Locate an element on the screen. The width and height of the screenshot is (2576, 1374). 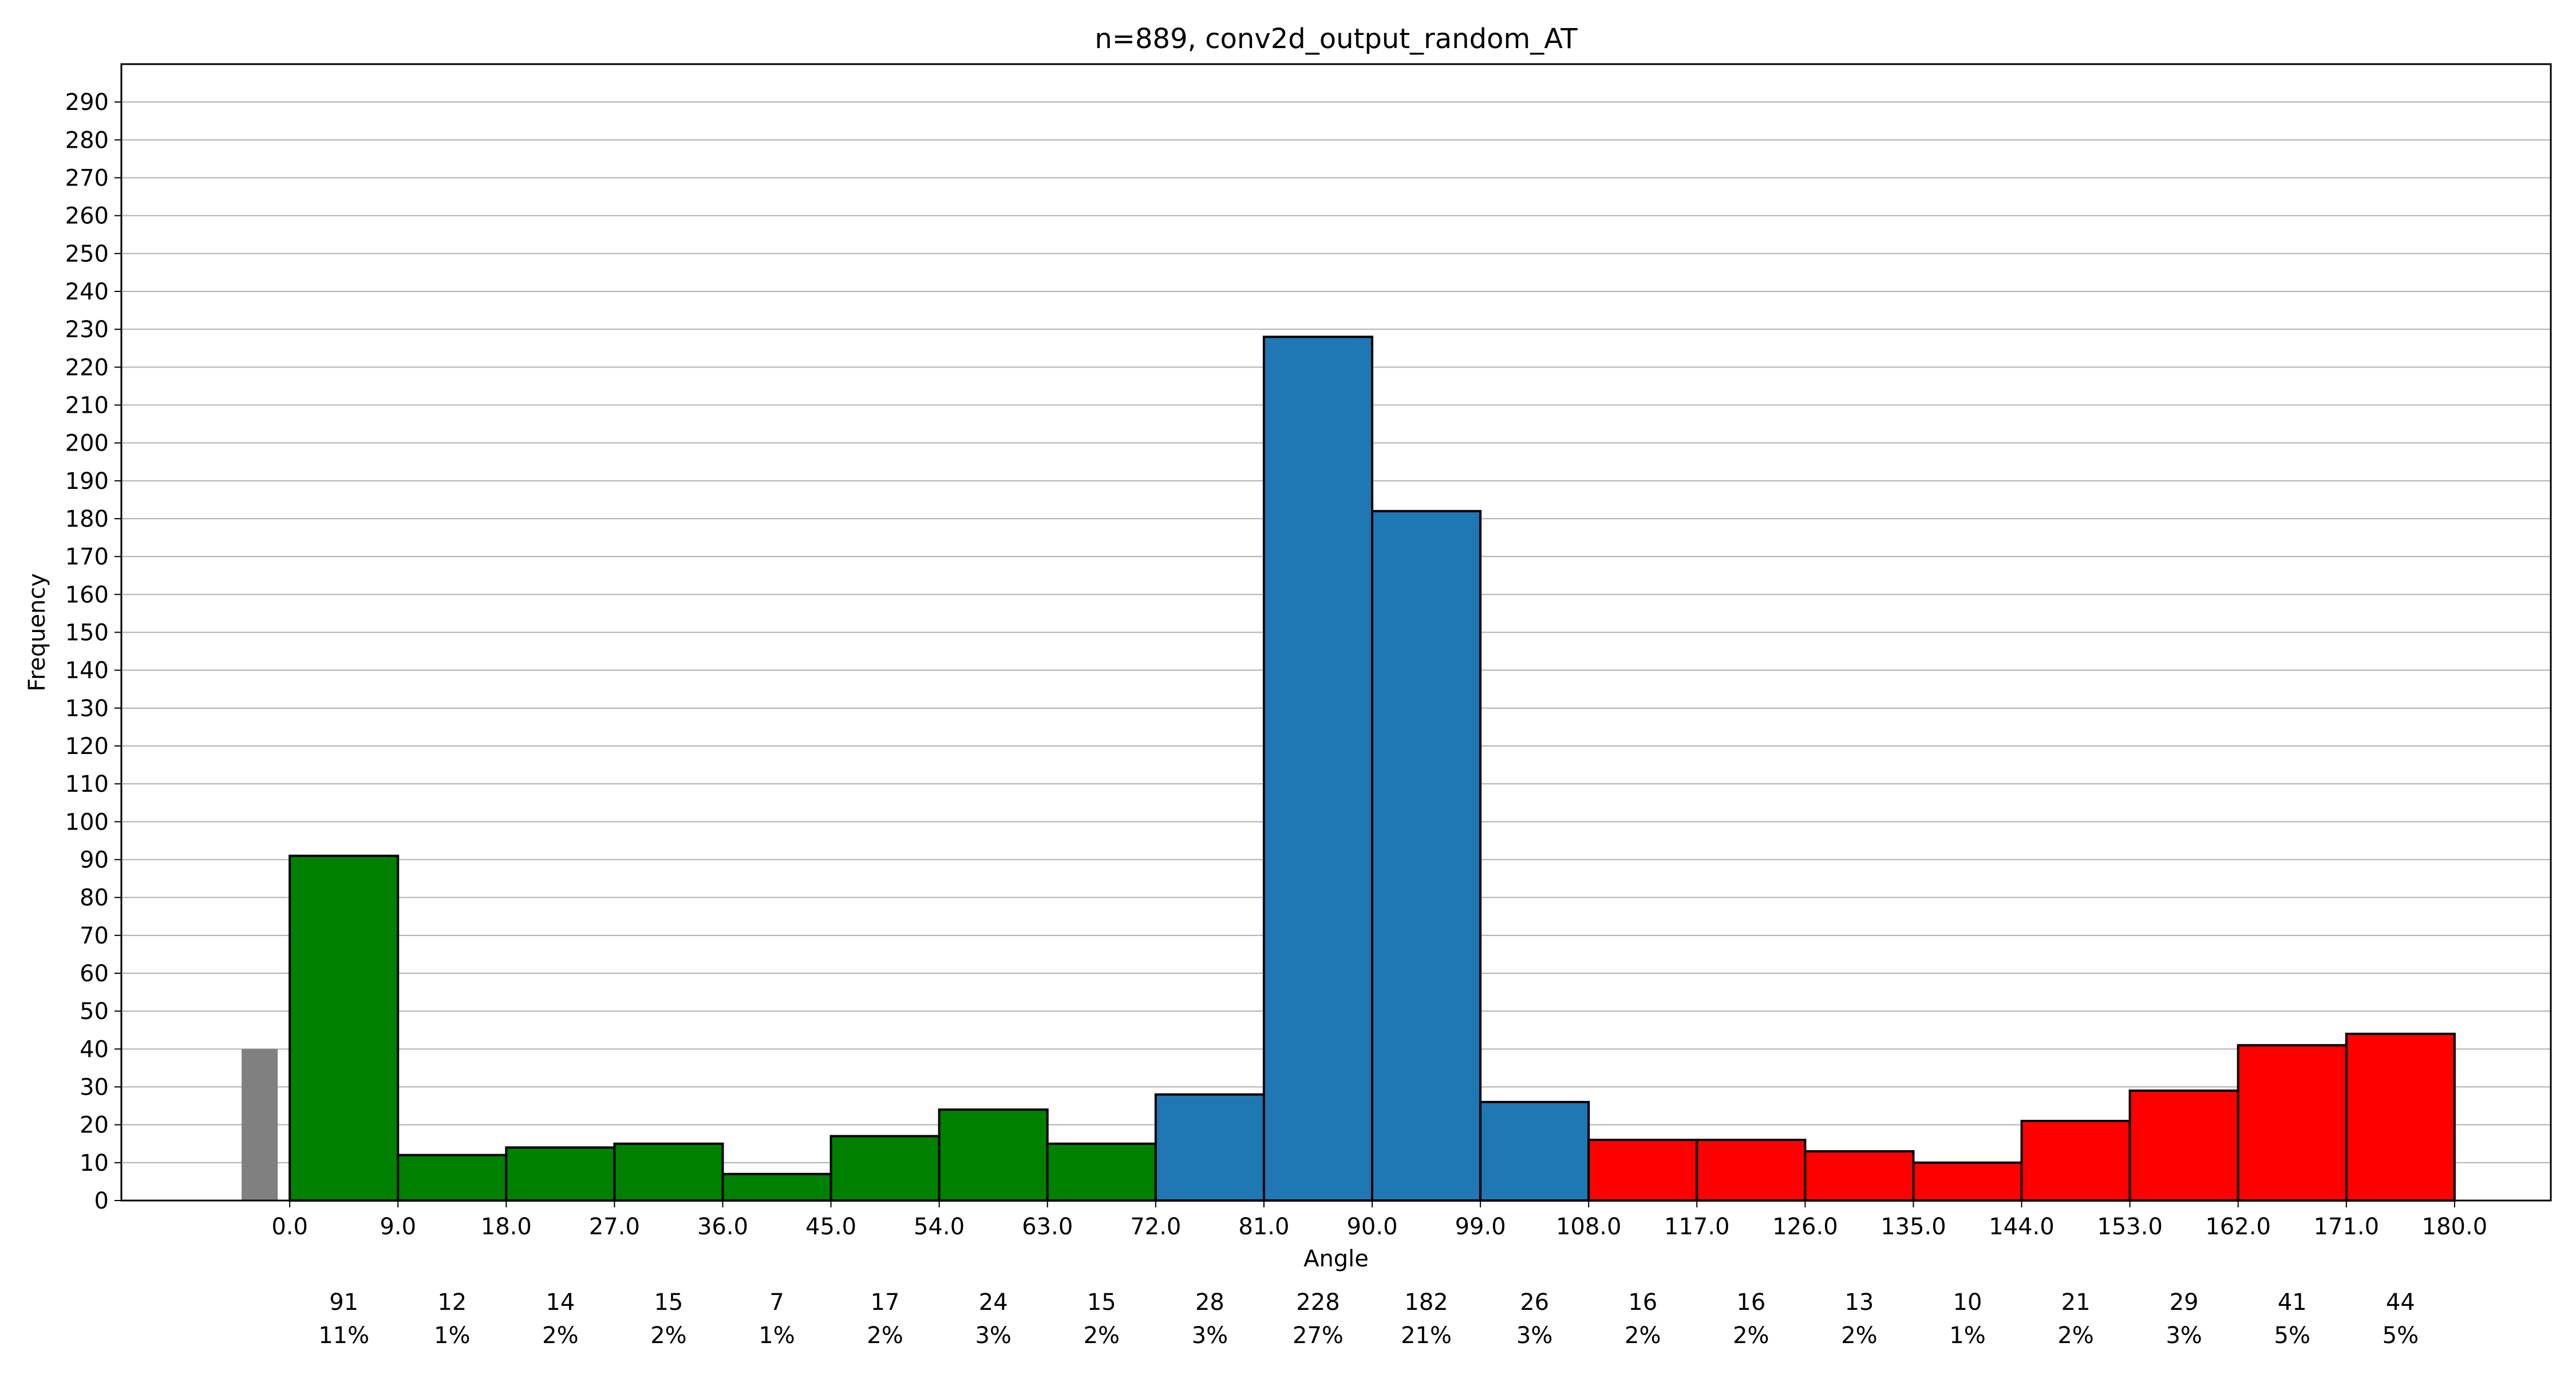
y-tick-label: 50 is located at coordinates (94, 1011).